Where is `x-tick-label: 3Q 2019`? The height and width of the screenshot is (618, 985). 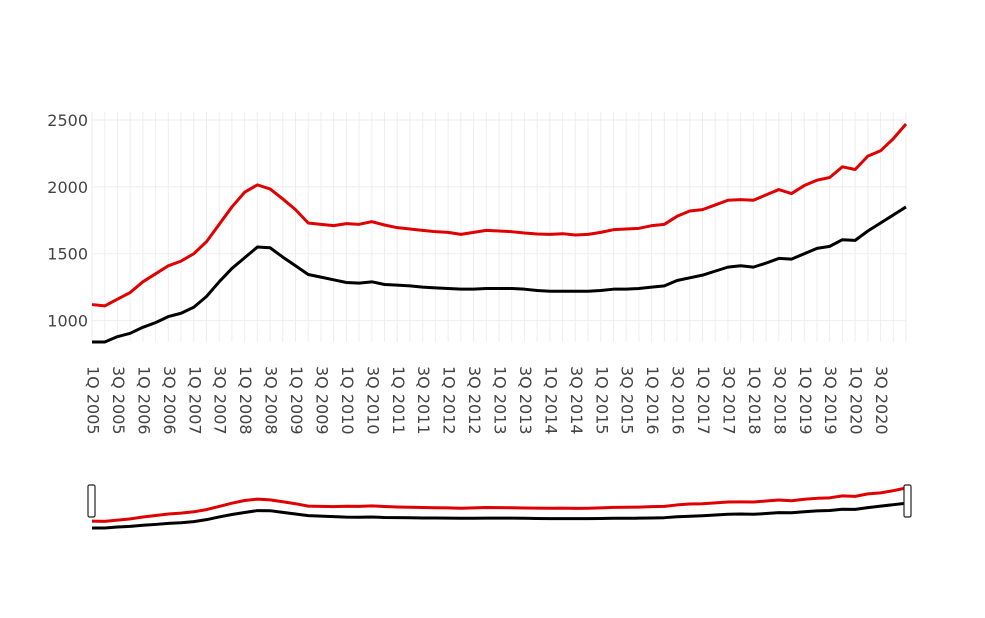
x-tick-label: 3Q 2019 is located at coordinates (830, 400).